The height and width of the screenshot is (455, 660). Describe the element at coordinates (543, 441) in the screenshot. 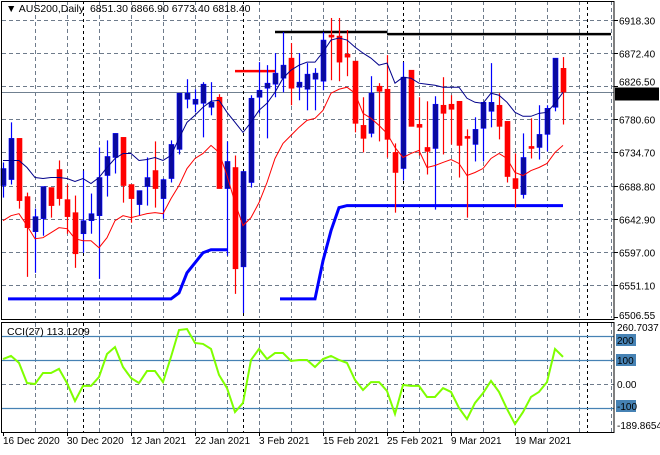

I see `time-tick-label: 19 Mar 2021` at that location.